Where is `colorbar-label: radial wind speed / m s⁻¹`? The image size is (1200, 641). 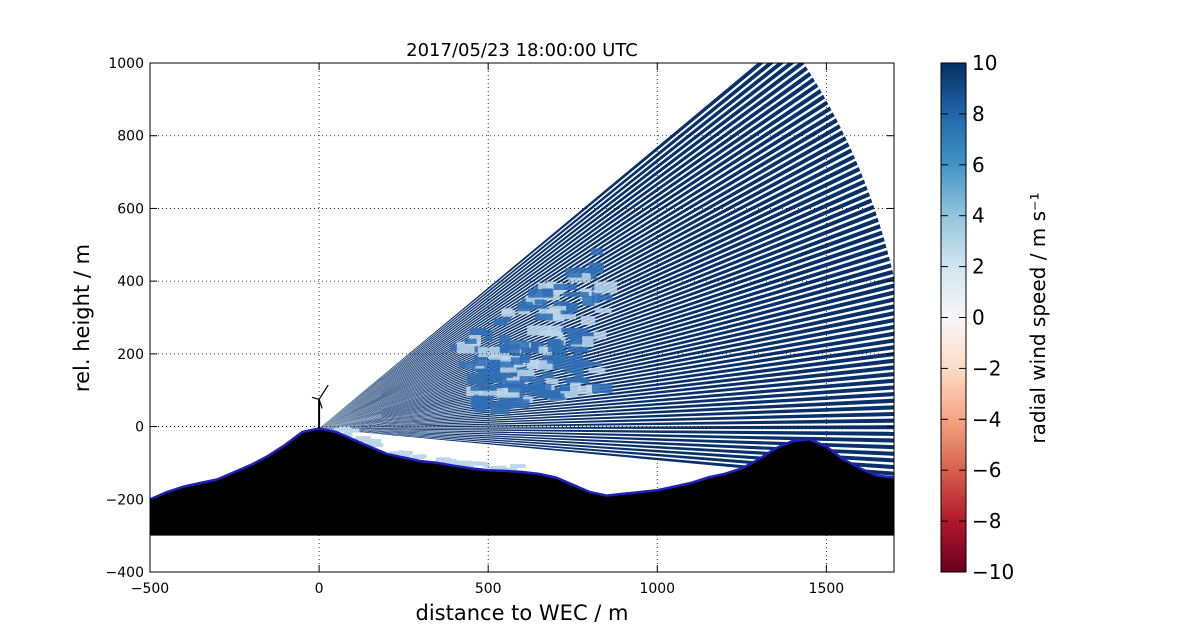
colorbar-label: radial wind speed / m s⁻¹ is located at coordinates (1038, 317).